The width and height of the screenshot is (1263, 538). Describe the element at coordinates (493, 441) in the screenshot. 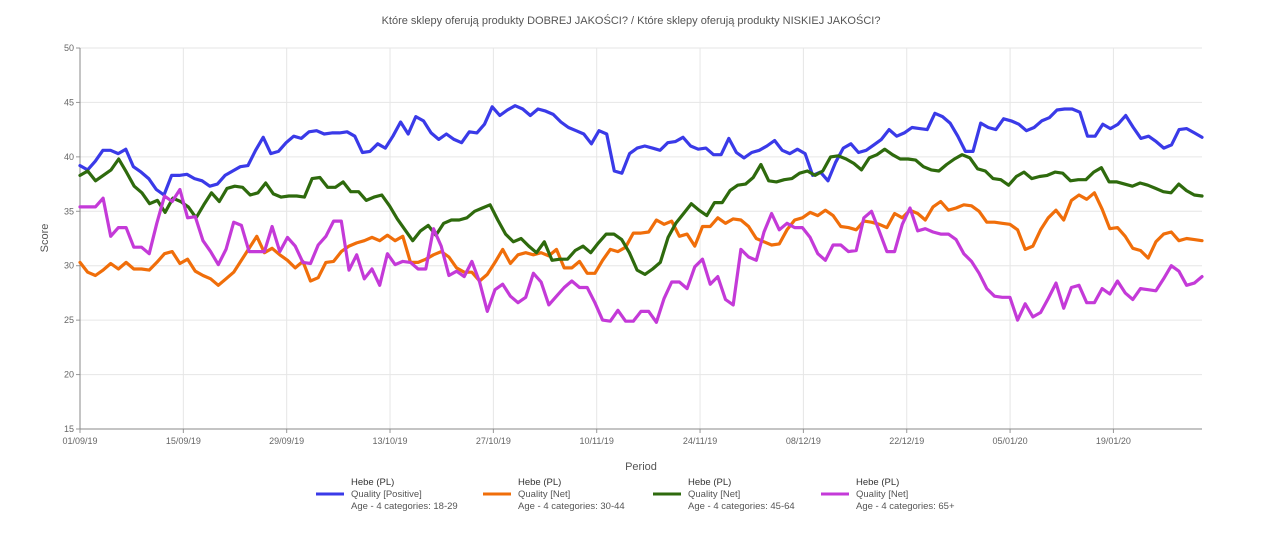

I see `x-tick-label: 27/10/19` at that location.